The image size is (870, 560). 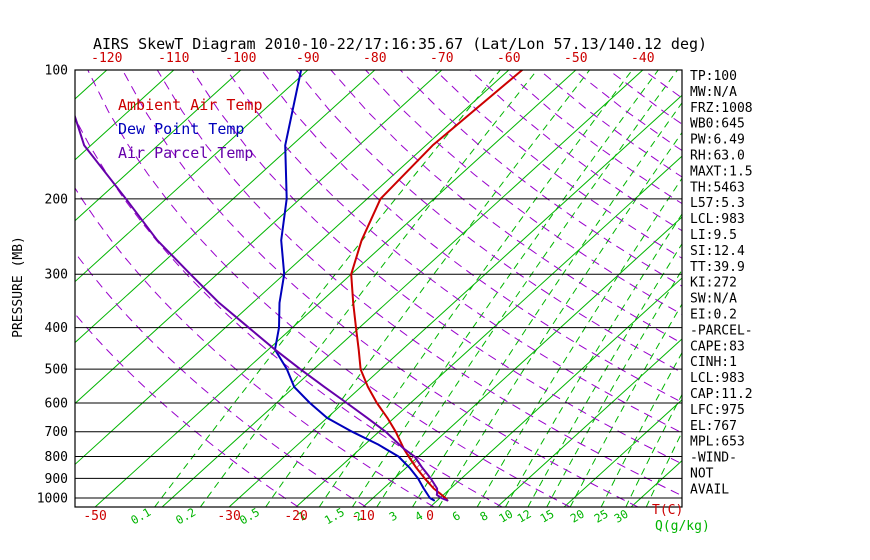 I want to click on legend-dew-point-temp: Dew Point Temp, so click(x=181, y=129).